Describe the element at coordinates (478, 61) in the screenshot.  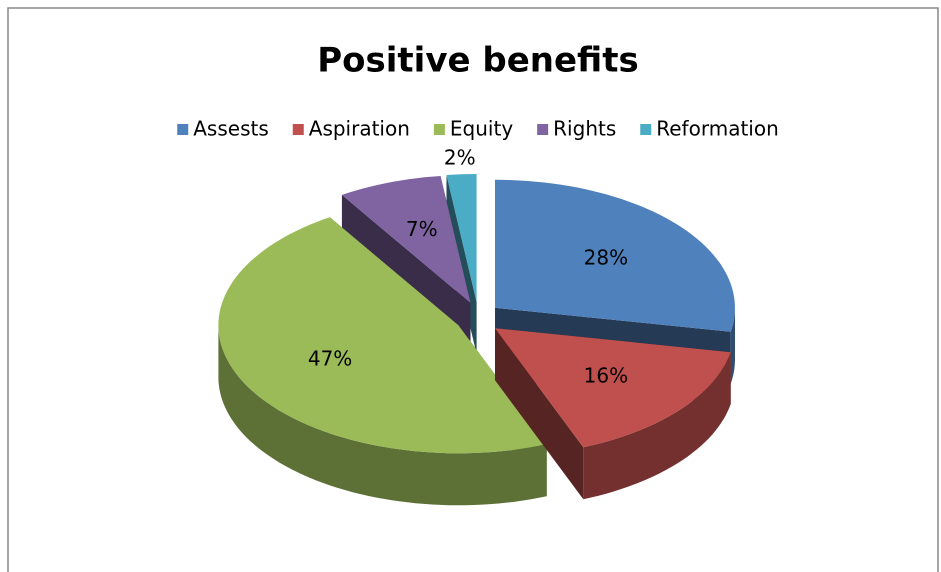
I see `chart-title: Positive benefits` at that location.